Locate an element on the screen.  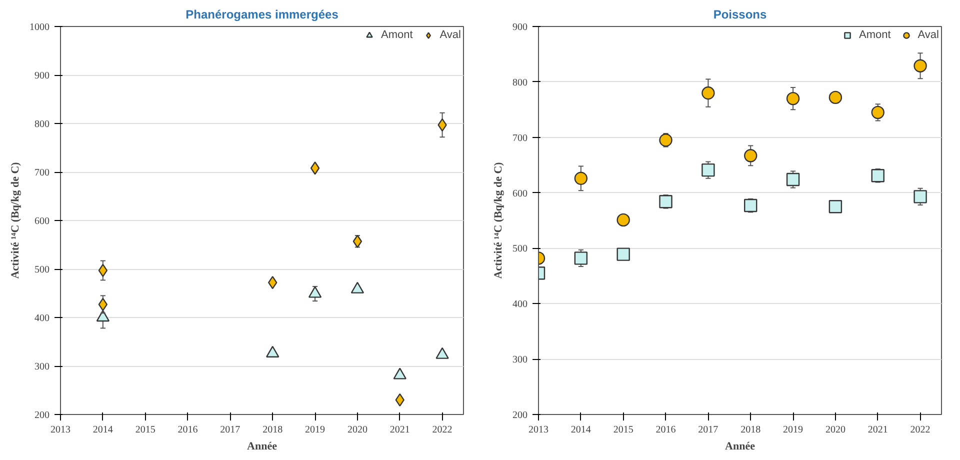
y-tick-label: 1000 is located at coordinates (40, 27).